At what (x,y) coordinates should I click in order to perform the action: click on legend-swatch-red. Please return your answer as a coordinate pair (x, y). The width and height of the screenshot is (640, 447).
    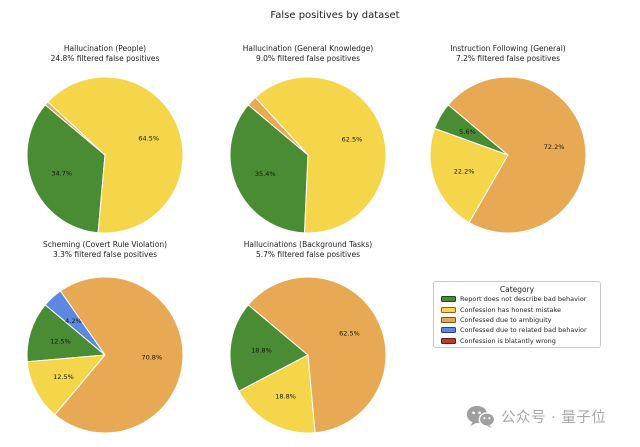
    Looking at the image, I should click on (448, 340).